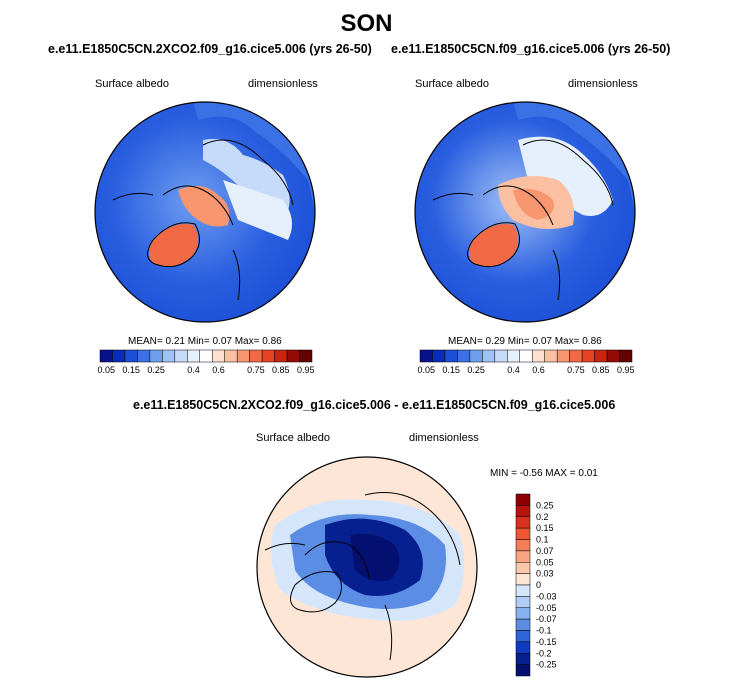 Image resolution: width=733 pixels, height=682 pixels. I want to click on panel2-stats: MEAN= 0.29 Min= 0.07 Max= 0.86, so click(525, 341).